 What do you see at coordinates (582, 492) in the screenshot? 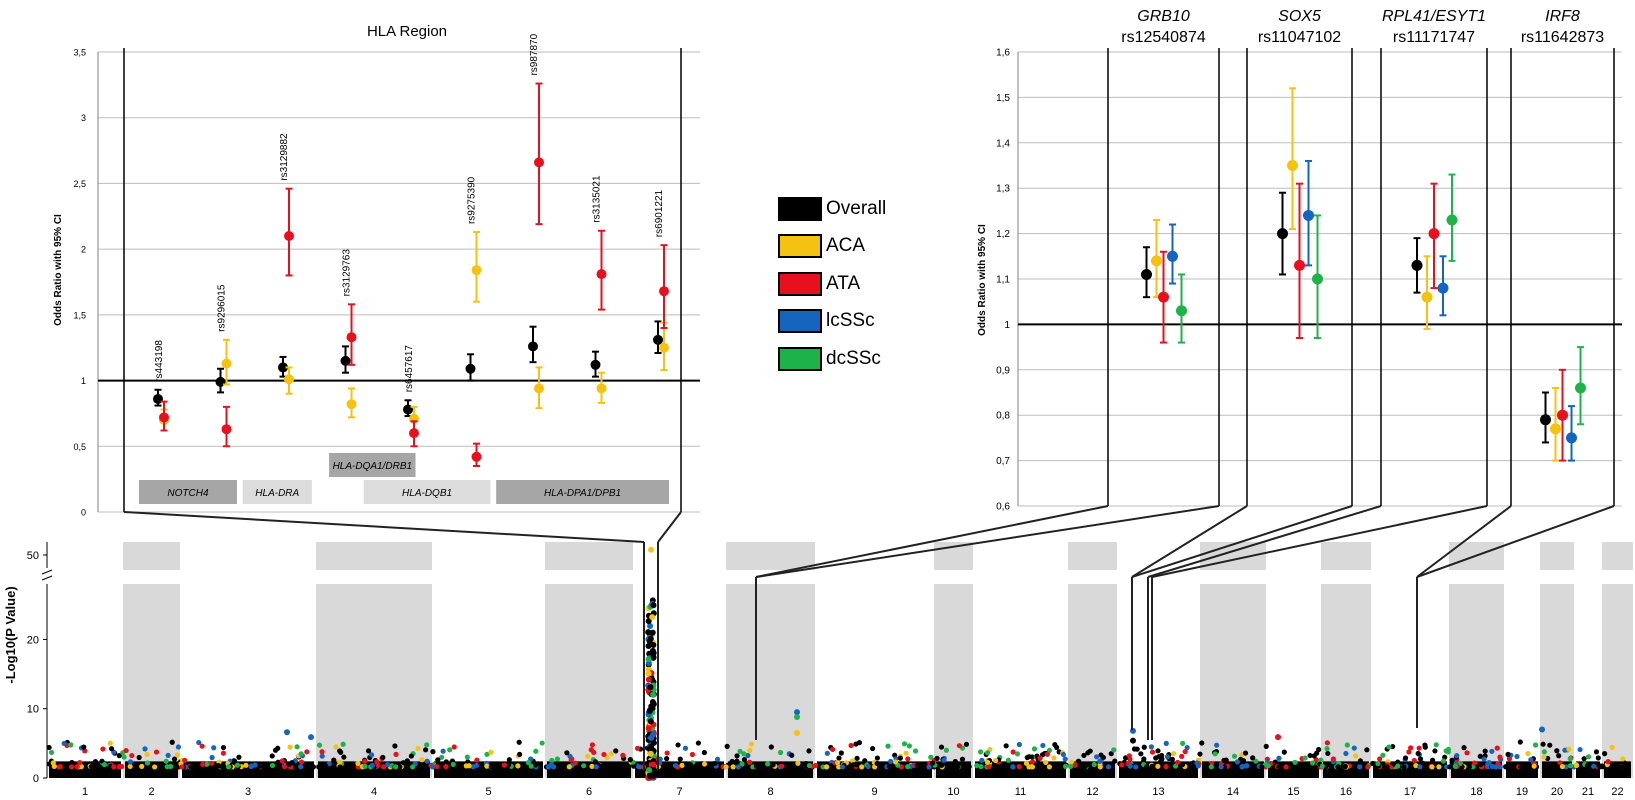
I see `gene-box` at bounding box center [582, 492].